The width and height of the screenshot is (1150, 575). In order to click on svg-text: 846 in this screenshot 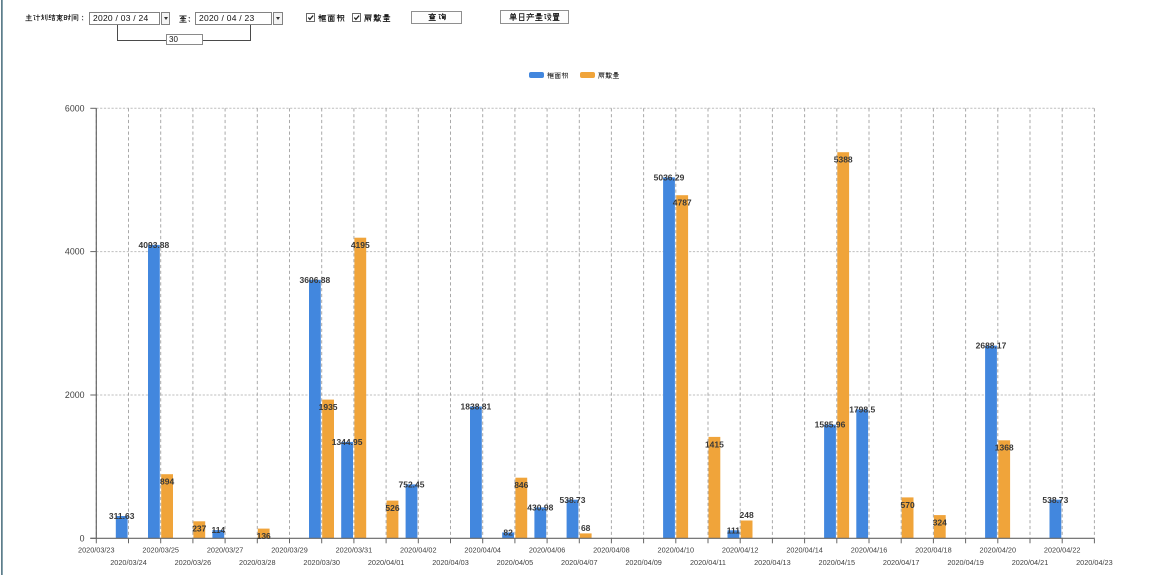, I will do `click(521, 485)`.